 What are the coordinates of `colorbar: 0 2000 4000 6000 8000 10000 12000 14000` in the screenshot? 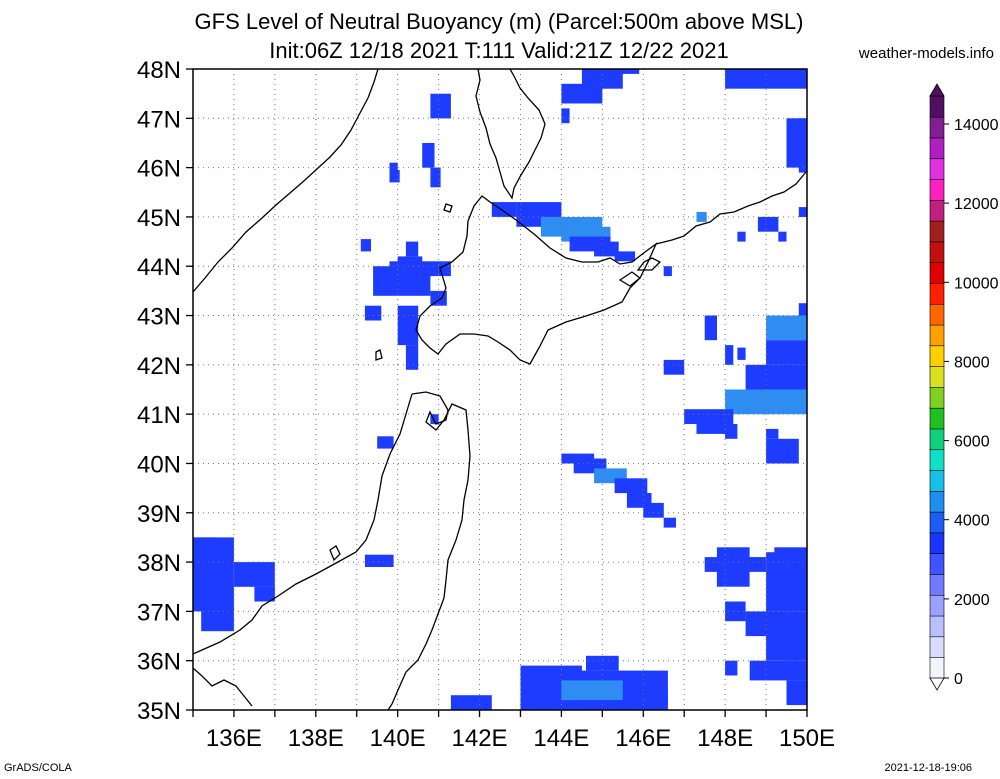 It's located at (964, 387).